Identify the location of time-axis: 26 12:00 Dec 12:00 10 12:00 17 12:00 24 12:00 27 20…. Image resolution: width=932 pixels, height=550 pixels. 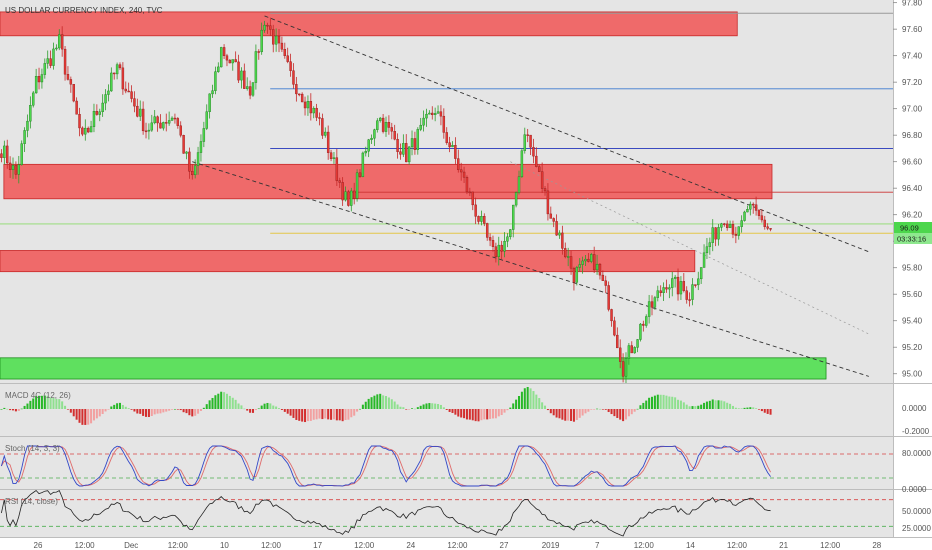
(458, 545).